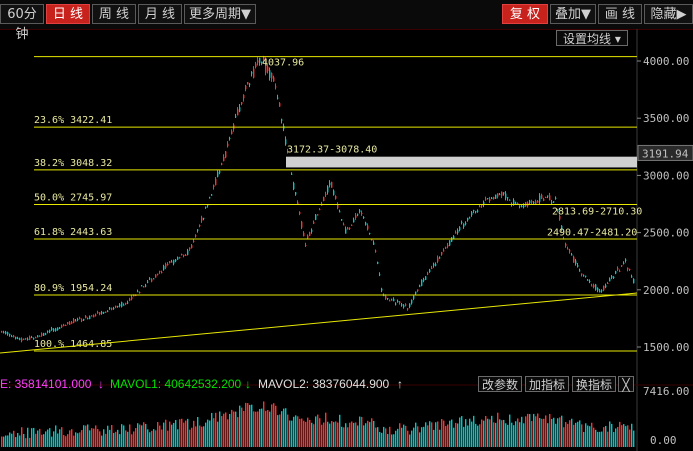 This screenshot has width=693, height=451. I want to click on overlay-dropdown: 叠加▼, so click(573, 14).